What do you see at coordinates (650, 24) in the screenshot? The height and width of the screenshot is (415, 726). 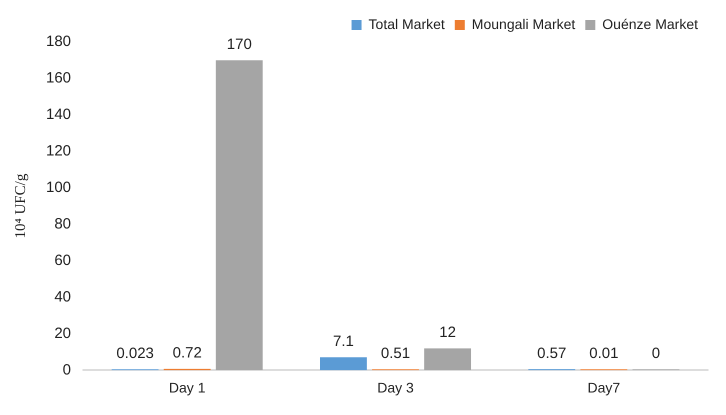 I see `legend-label: Ouénze Market` at bounding box center [650, 24].